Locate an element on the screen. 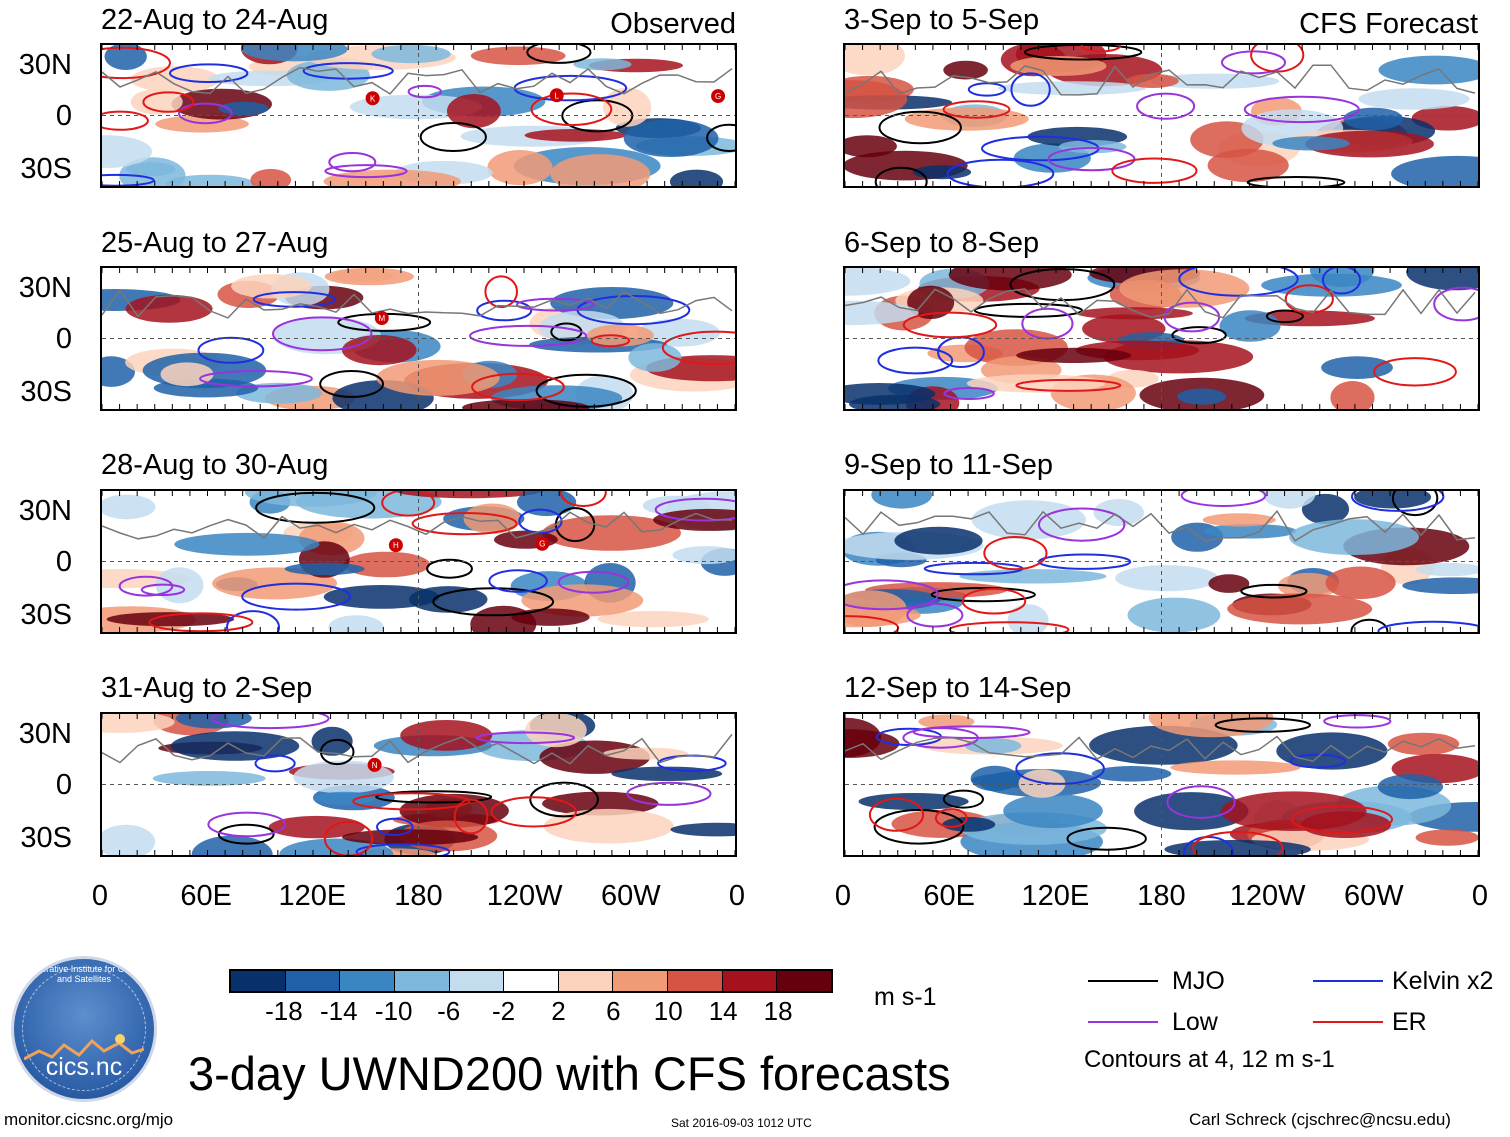 Image resolution: width=1510 pixels, height=1137 pixels. footer-url: monitor.cicsnc.org/mjo is located at coordinates (89, 1119).